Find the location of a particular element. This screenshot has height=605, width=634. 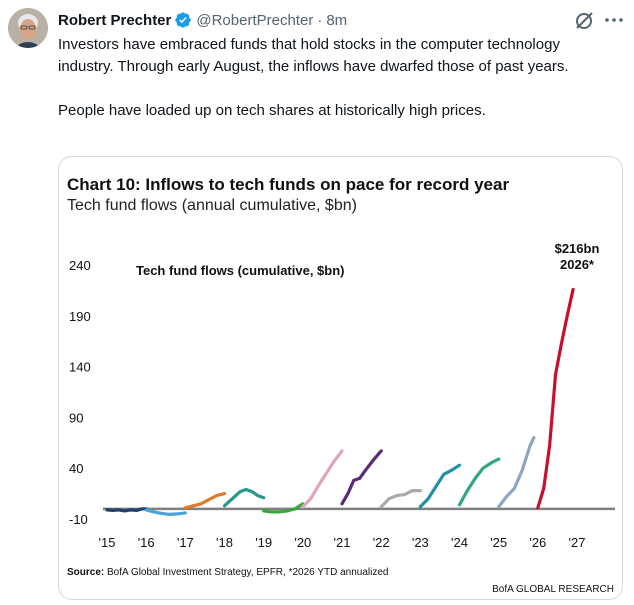

y-tick-label: 140 is located at coordinates (80, 367).